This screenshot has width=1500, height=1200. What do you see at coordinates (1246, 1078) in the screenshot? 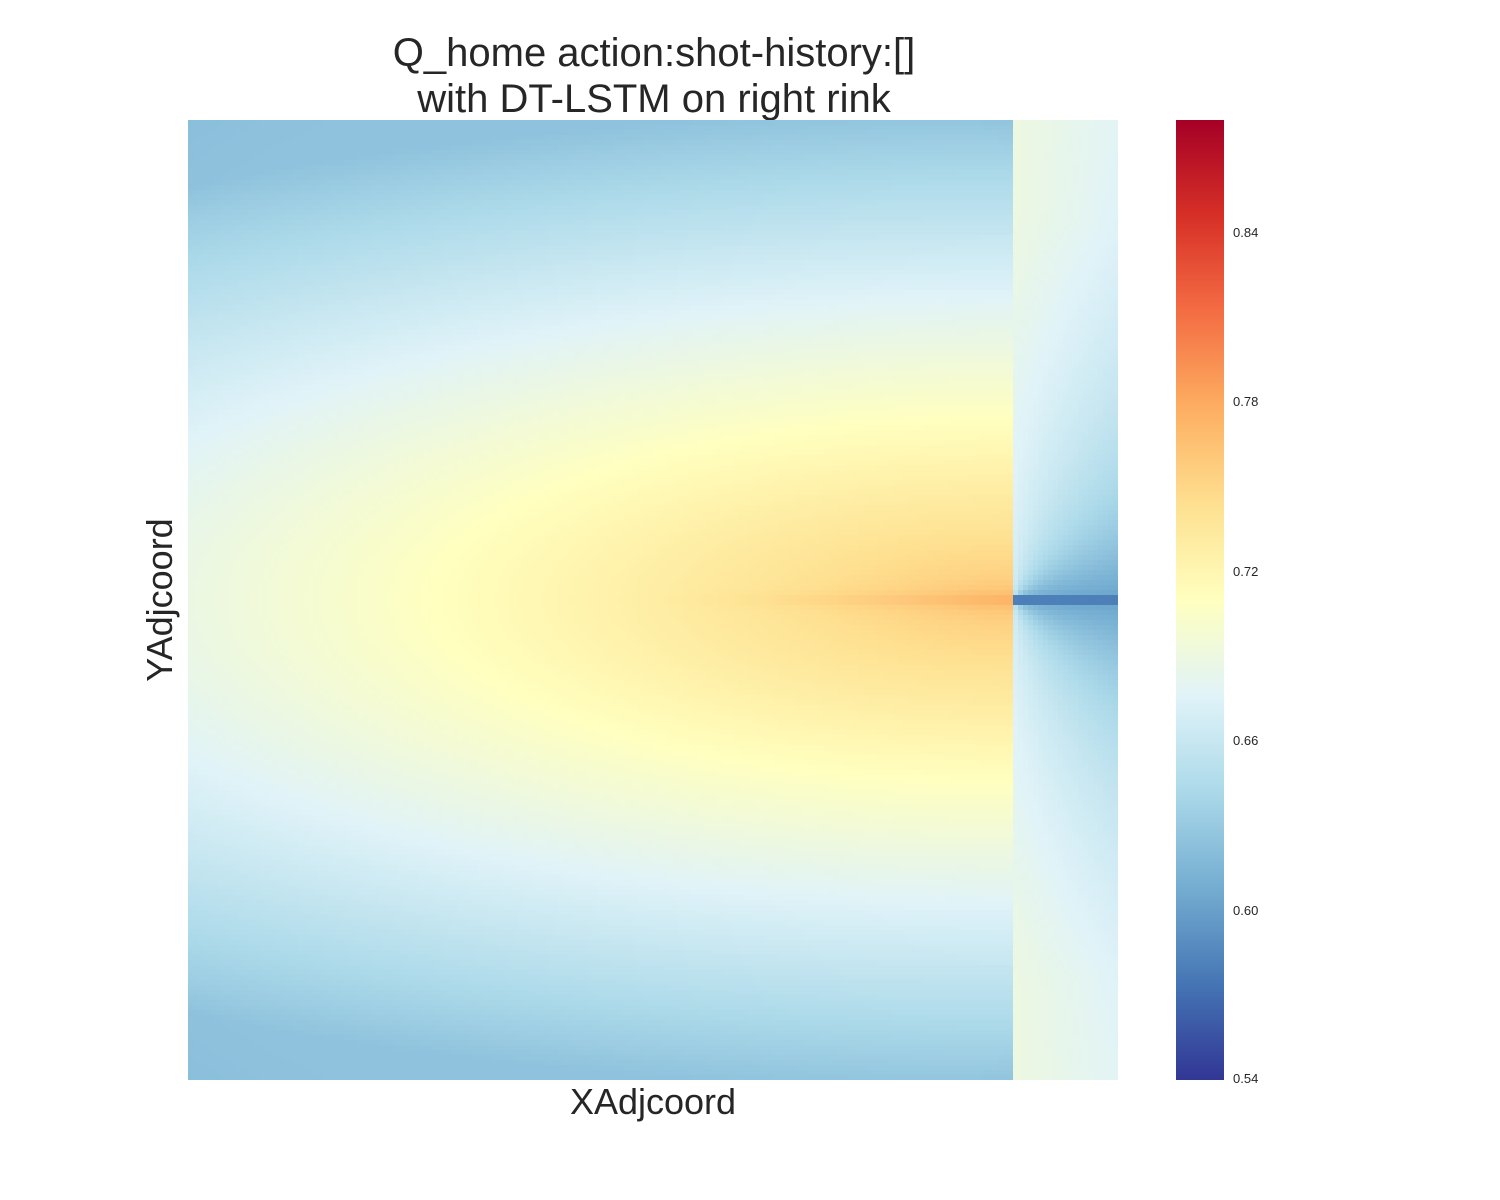
I see `colorbar-tick-label: 0.54` at bounding box center [1246, 1078].